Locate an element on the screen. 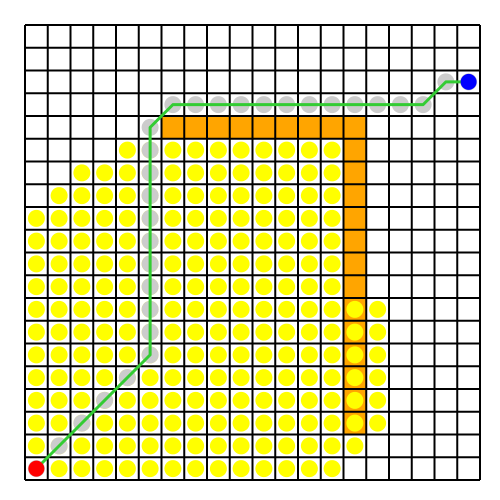  goal-node is located at coordinates (468, 81).